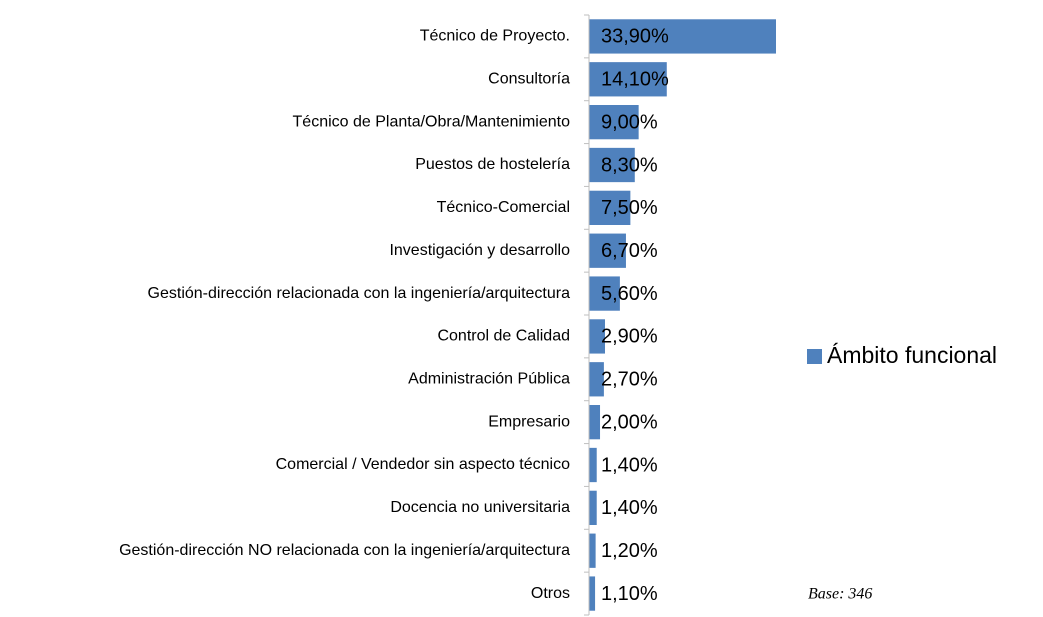  I want to click on annotation: Base: 346, so click(840, 594).